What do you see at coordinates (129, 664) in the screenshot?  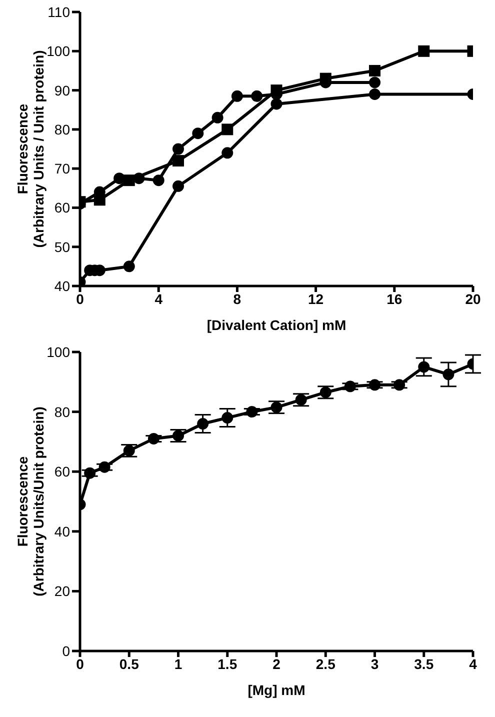 I see `x-tick-label: 0.5` at bounding box center [129, 664].